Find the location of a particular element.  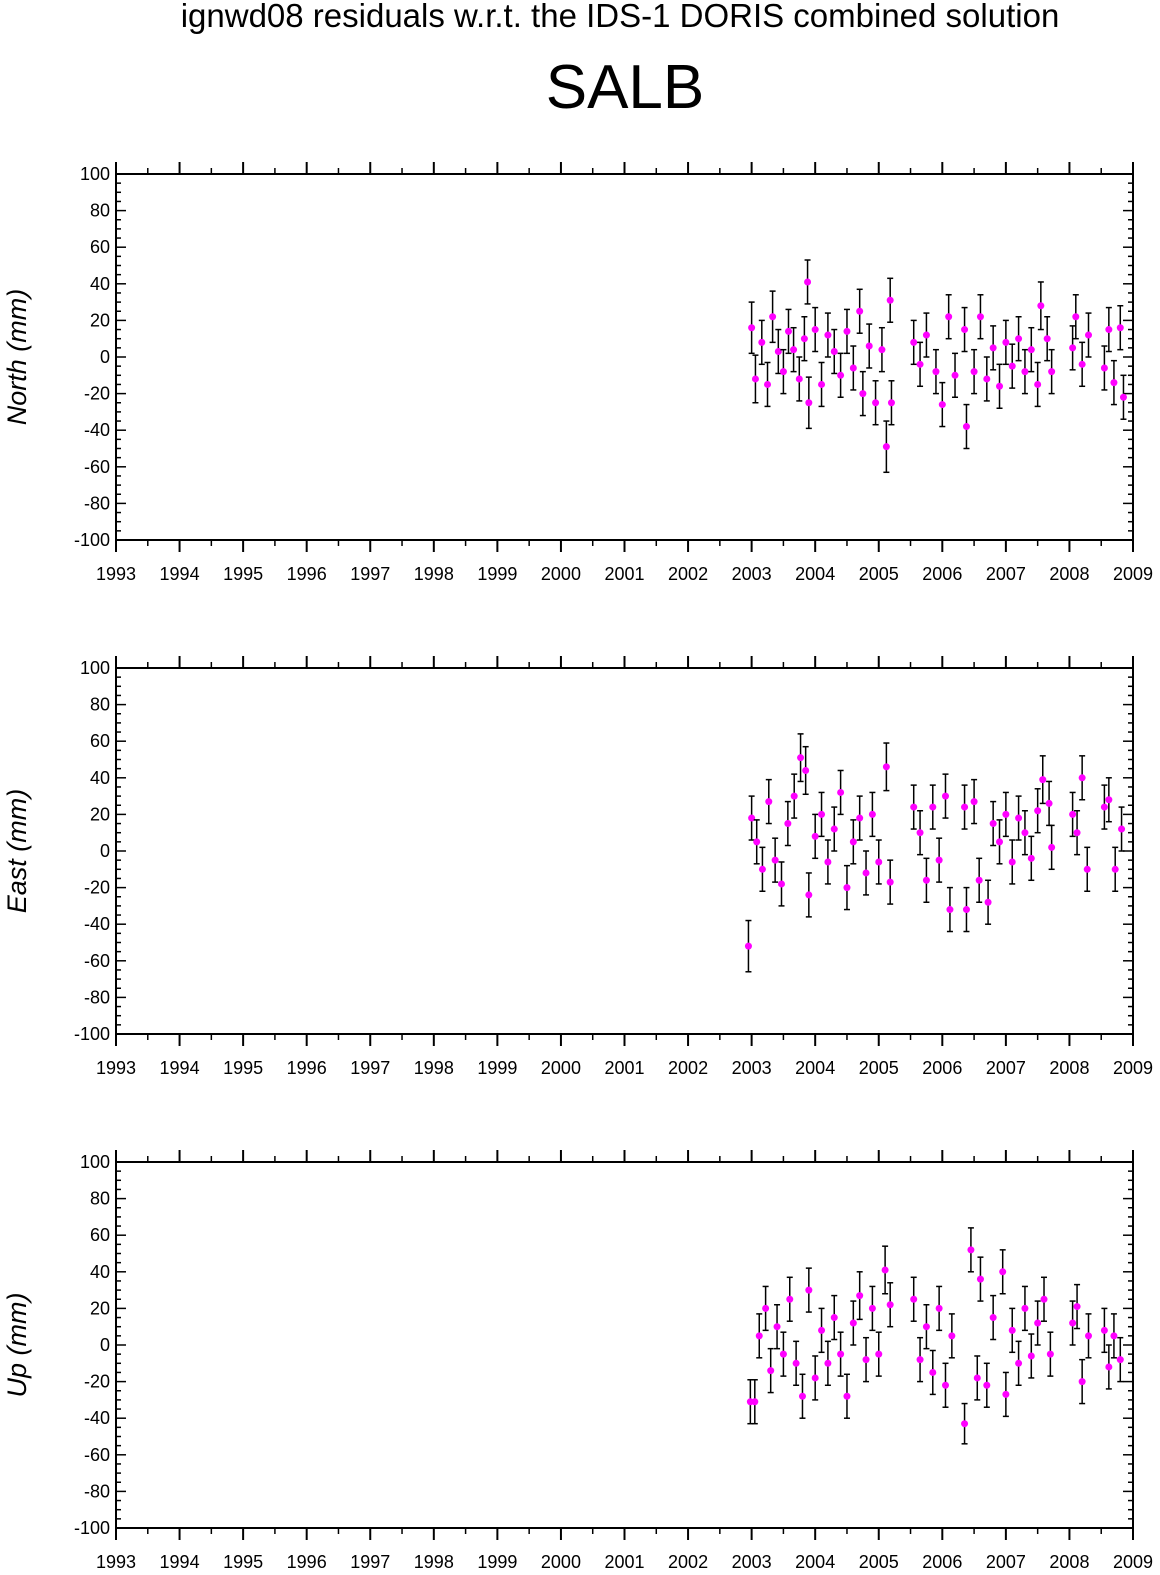

x-tick-label: 2002 is located at coordinates (688, 574).